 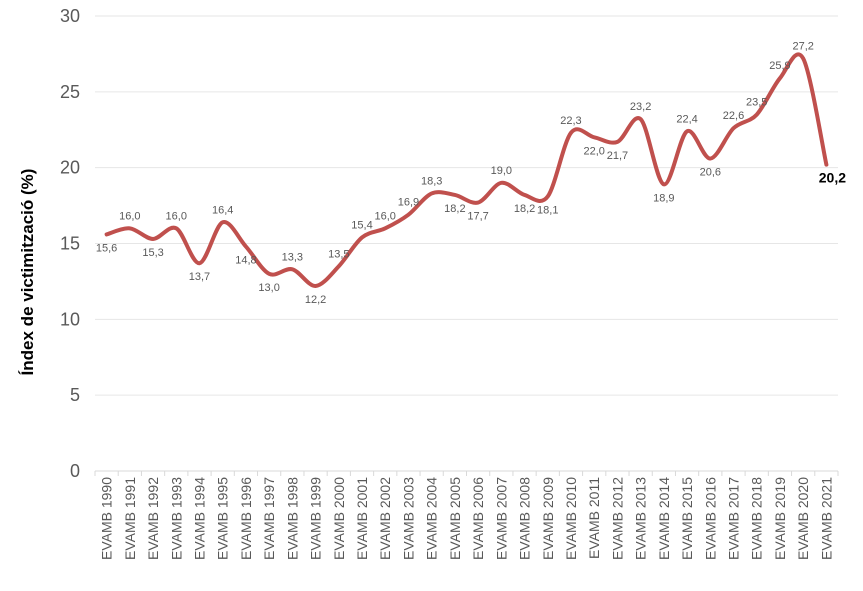 What do you see at coordinates (687, 518) in the screenshot?
I see `x-tick-label: EVAMB 2015` at bounding box center [687, 518].